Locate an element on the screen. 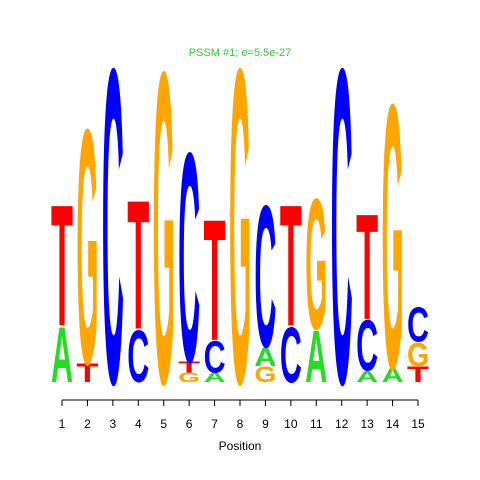 This screenshot has height=480, width=480. x-tick-label: 4 is located at coordinates (138, 424).